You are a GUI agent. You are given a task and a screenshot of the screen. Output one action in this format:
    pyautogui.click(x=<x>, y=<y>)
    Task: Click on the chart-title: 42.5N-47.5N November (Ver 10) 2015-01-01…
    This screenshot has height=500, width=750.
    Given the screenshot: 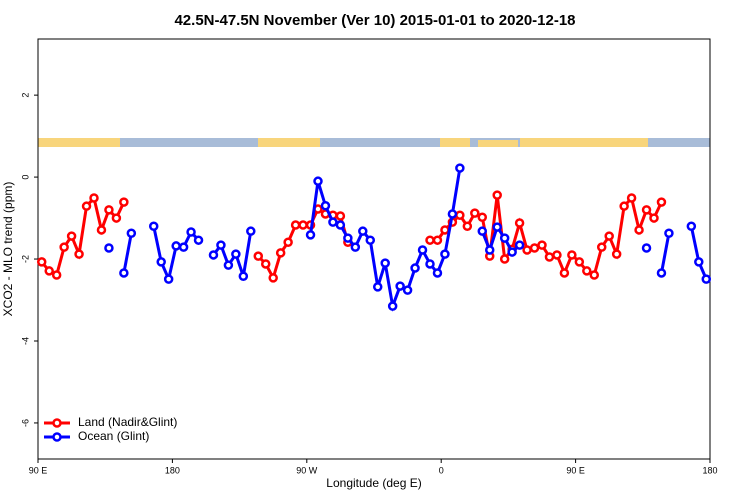 What is the action you would take?
    pyautogui.click(x=374, y=20)
    